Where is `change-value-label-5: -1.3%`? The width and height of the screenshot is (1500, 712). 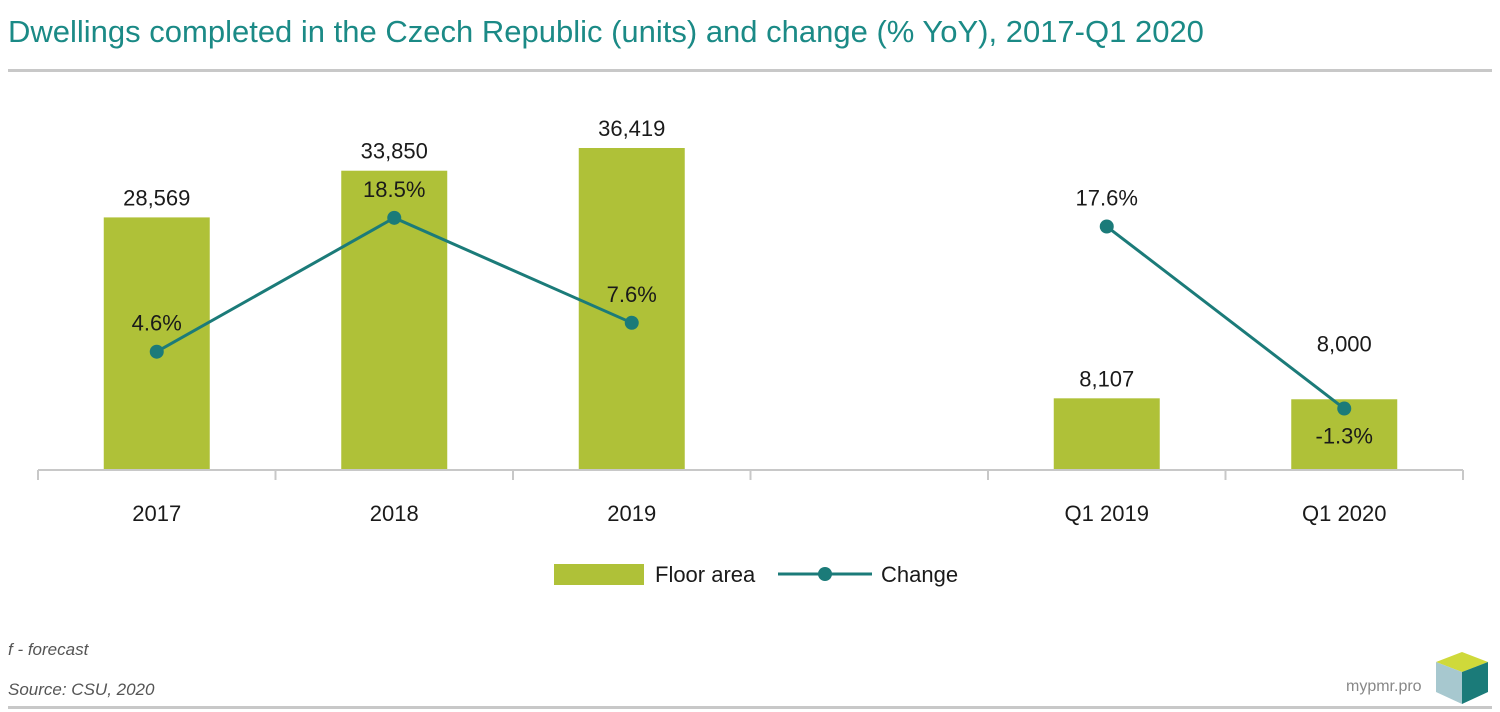 change-value-label-5: -1.3% is located at coordinates (1344, 436).